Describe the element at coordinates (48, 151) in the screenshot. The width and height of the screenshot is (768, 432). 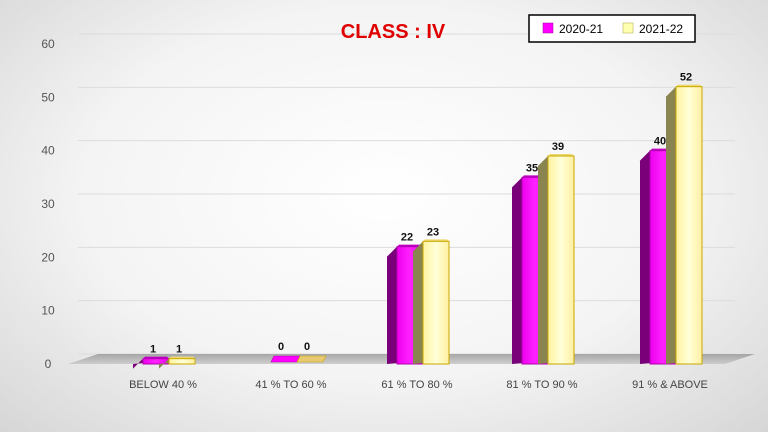
I see `y-tick-label: 40` at that location.